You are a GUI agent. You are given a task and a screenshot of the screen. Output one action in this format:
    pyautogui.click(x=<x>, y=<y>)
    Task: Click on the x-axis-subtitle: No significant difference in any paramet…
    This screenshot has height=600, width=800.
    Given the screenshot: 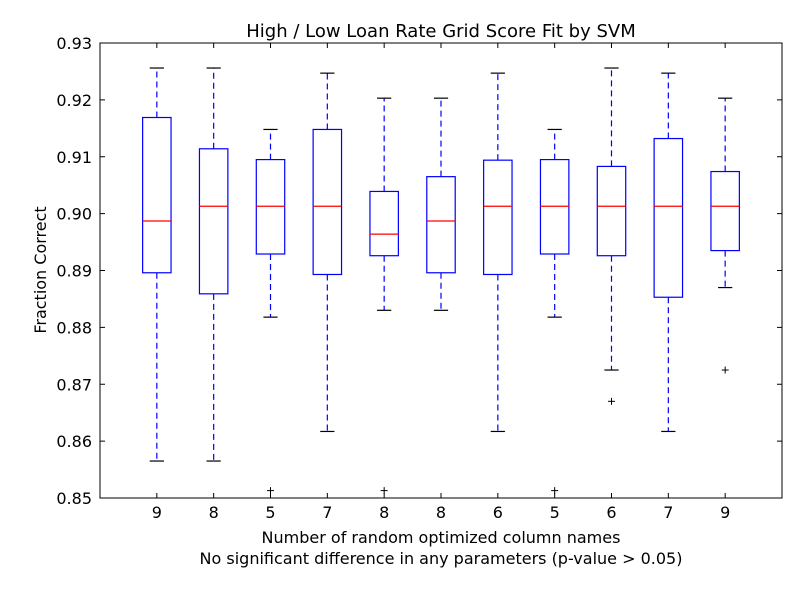 What is the action you would take?
    pyautogui.click(x=441, y=558)
    